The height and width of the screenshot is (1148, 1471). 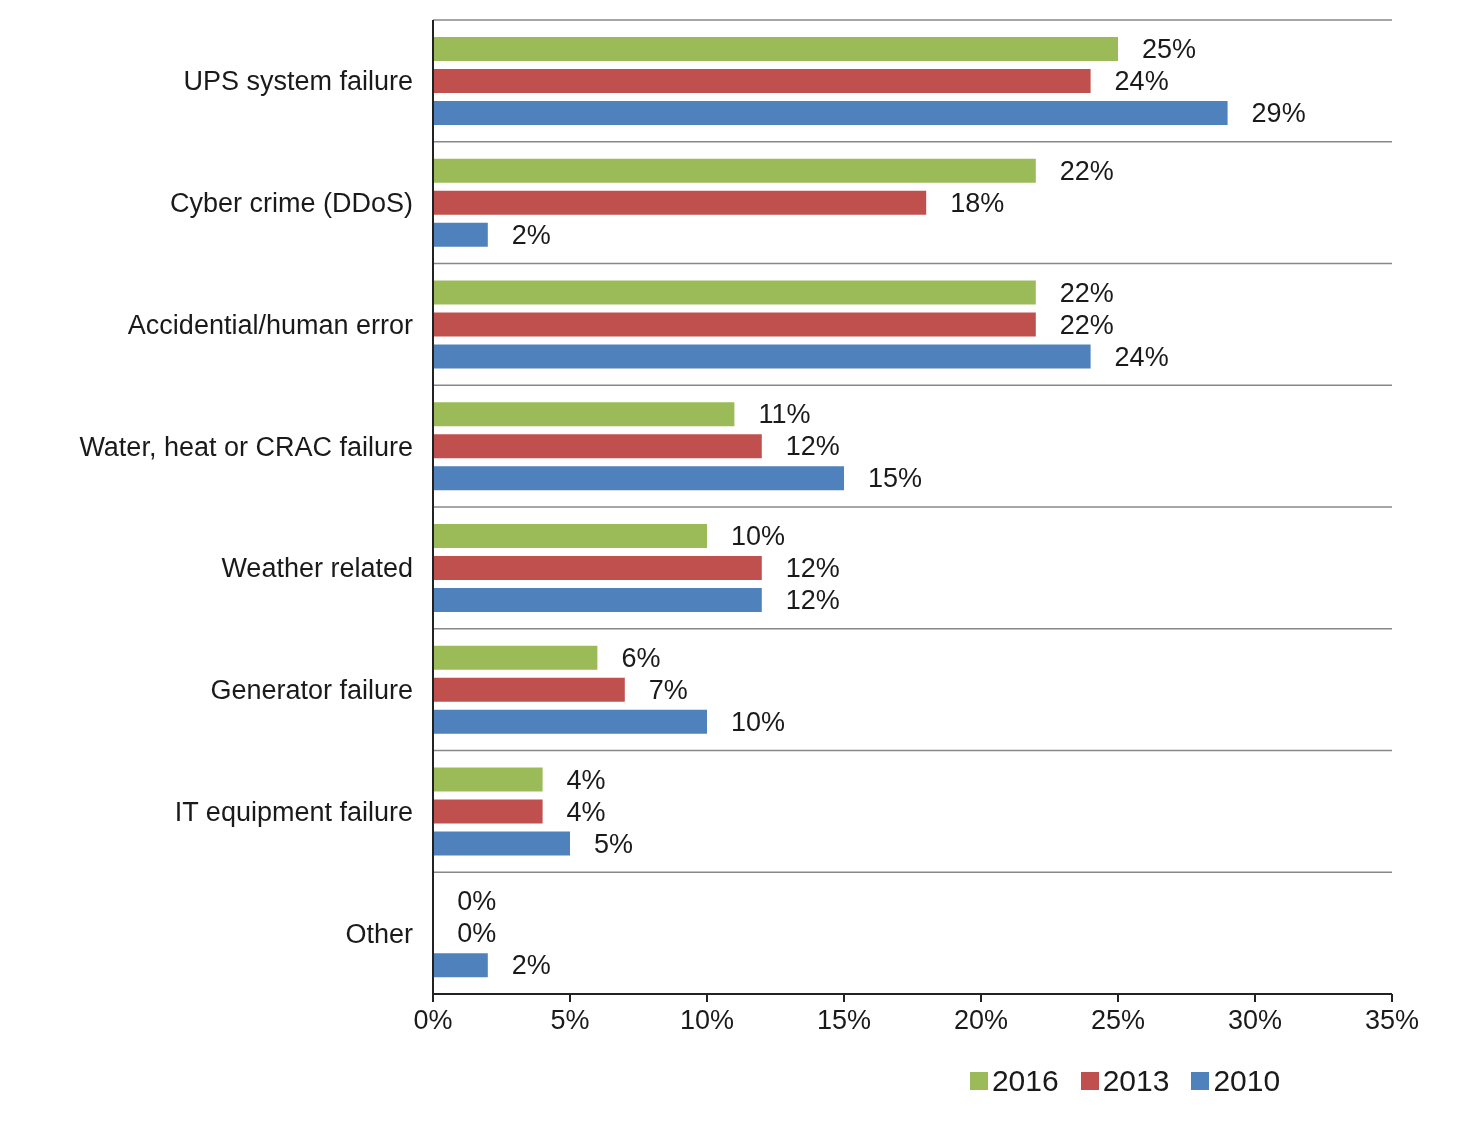 I want to click on y-tick-label: Accidential/human error, so click(x=270, y=324).